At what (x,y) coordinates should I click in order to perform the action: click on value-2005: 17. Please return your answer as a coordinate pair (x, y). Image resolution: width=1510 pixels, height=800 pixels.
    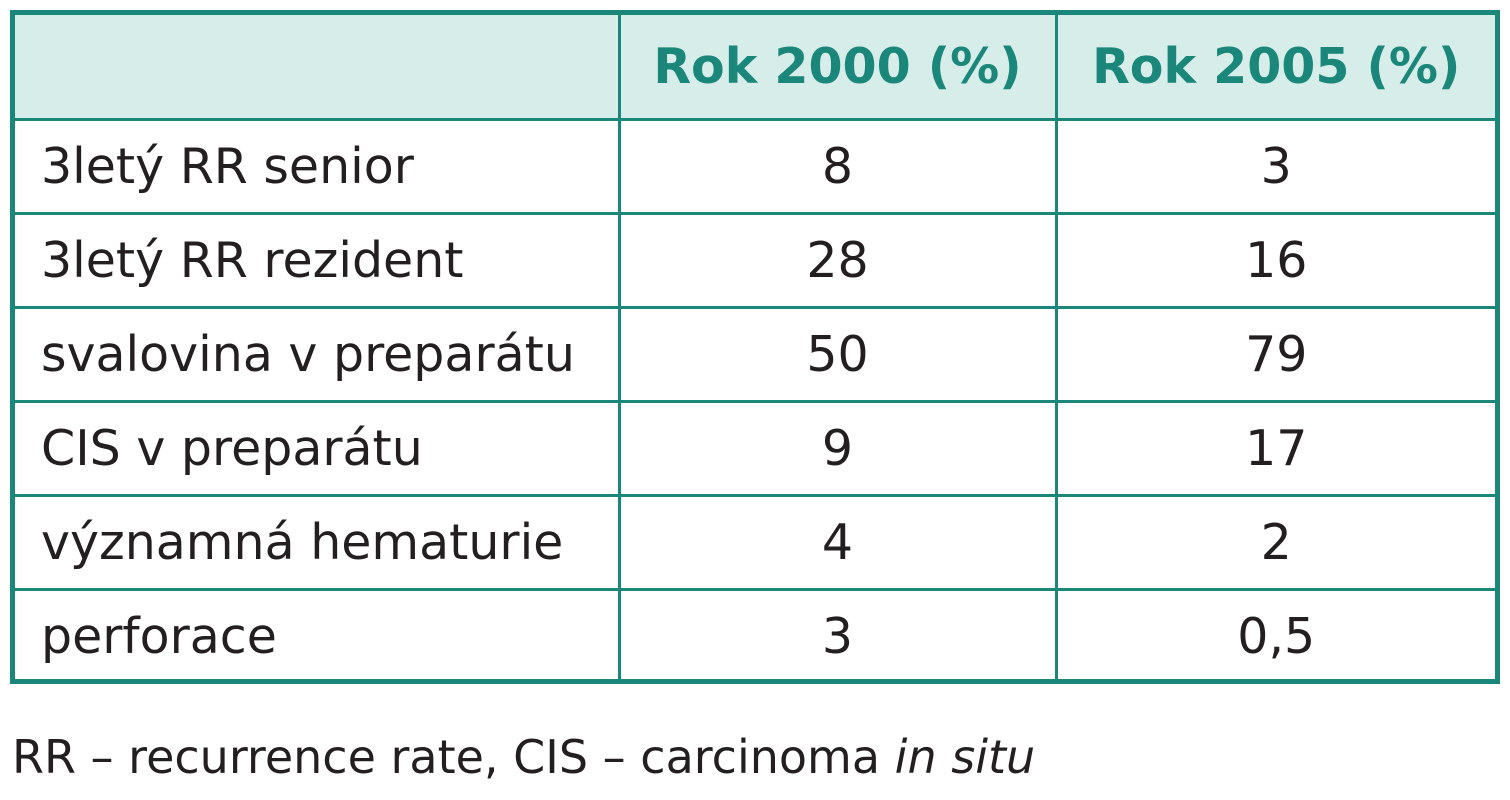
    Looking at the image, I should click on (1274, 448).